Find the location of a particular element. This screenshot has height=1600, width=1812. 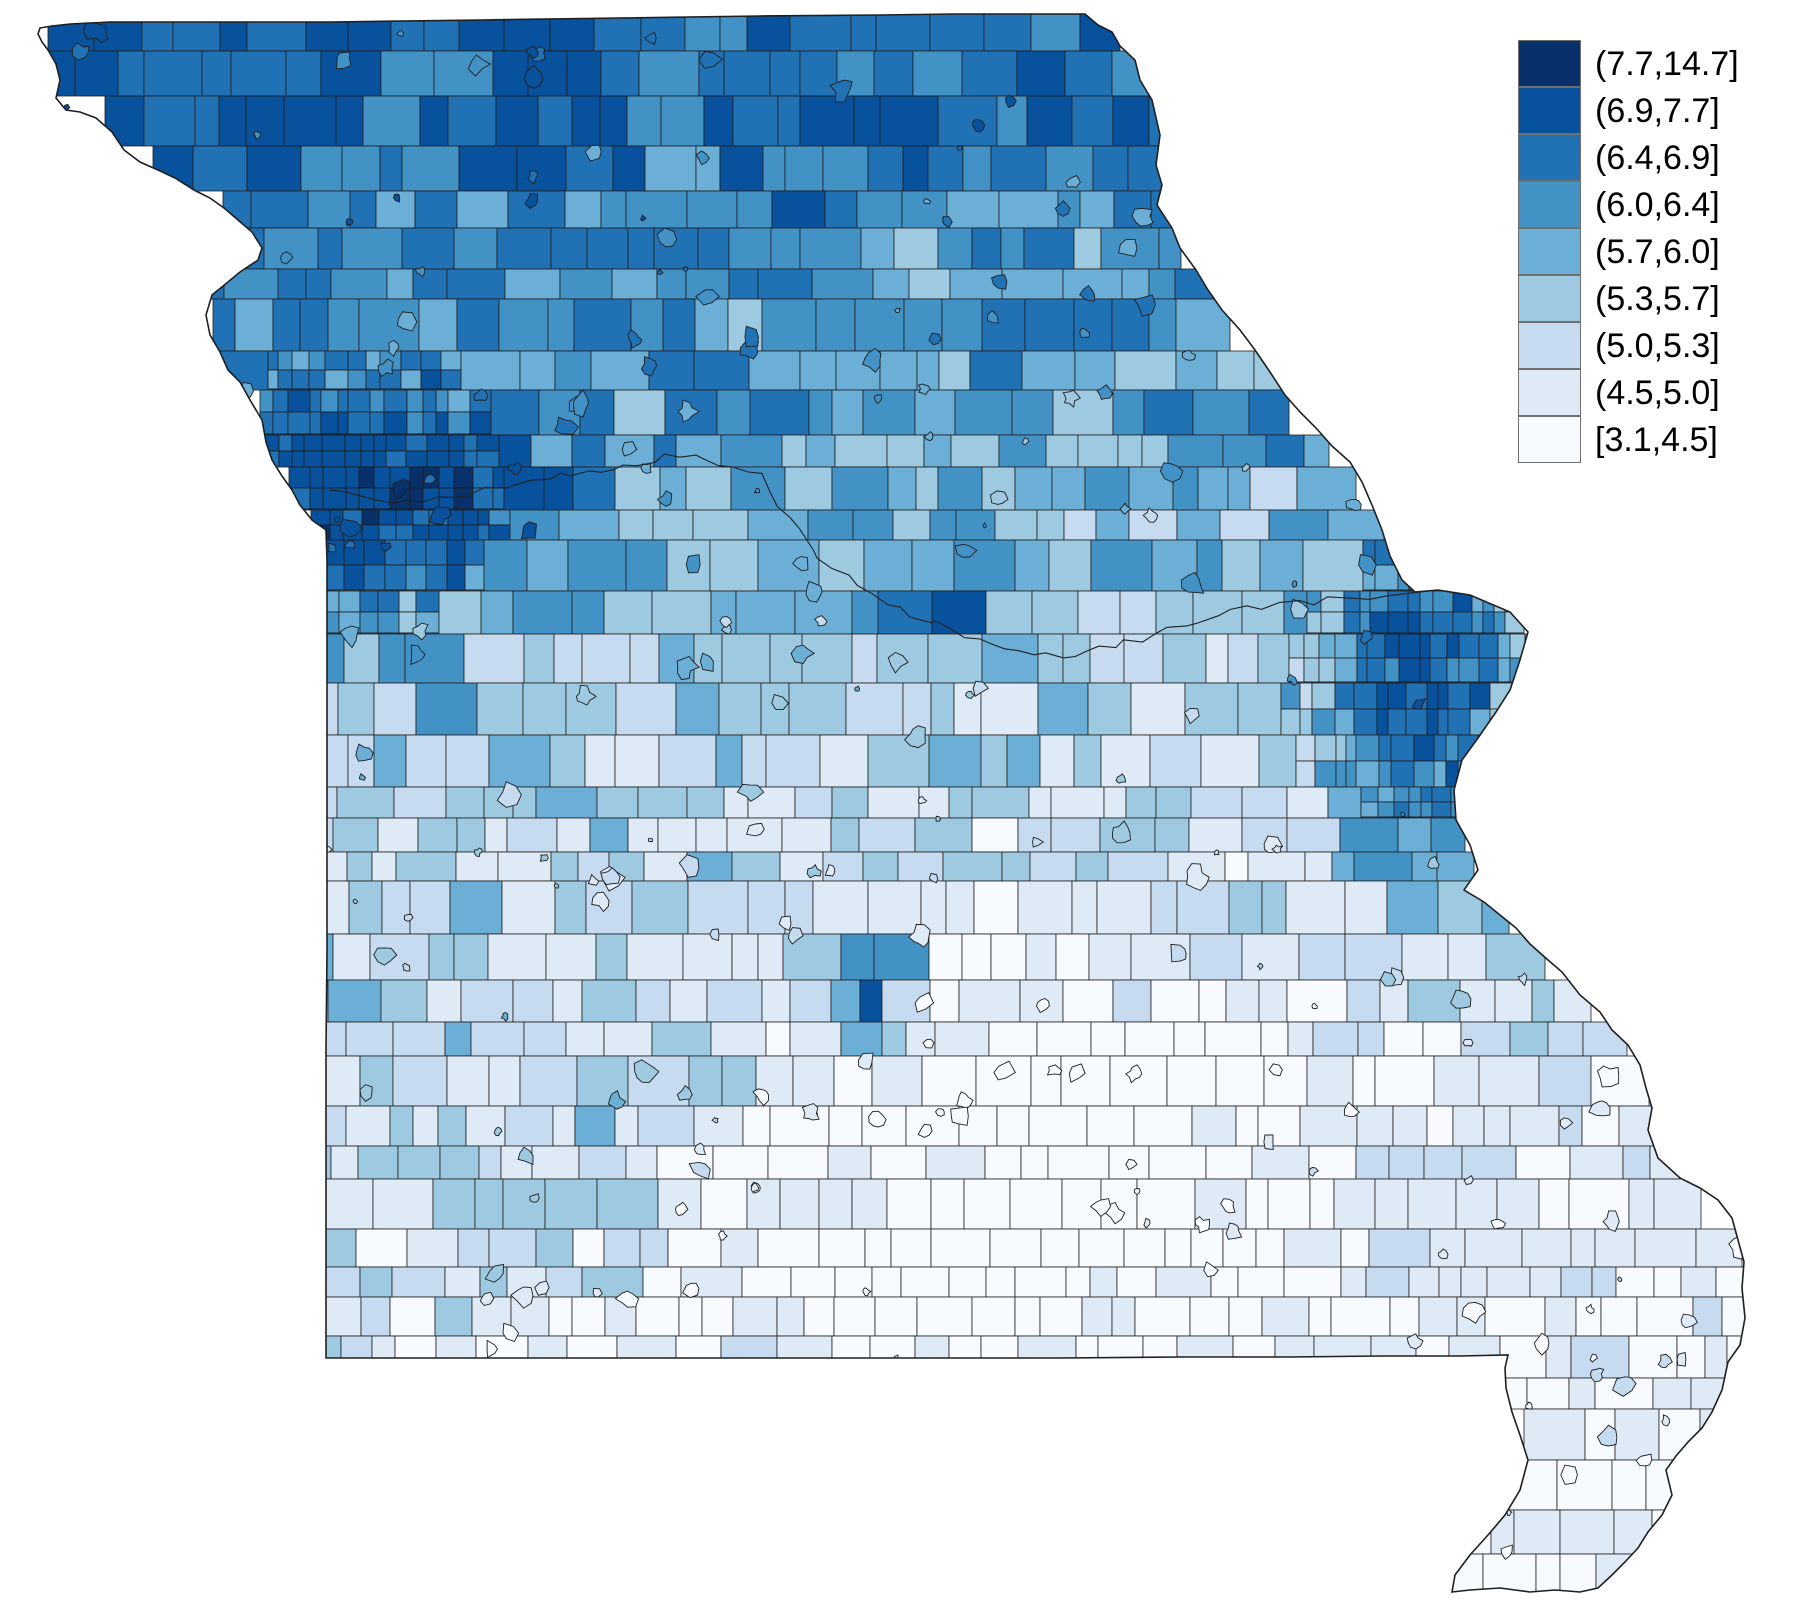

legend-item: (6.4,6.9] is located at coordinates (1638, 157).